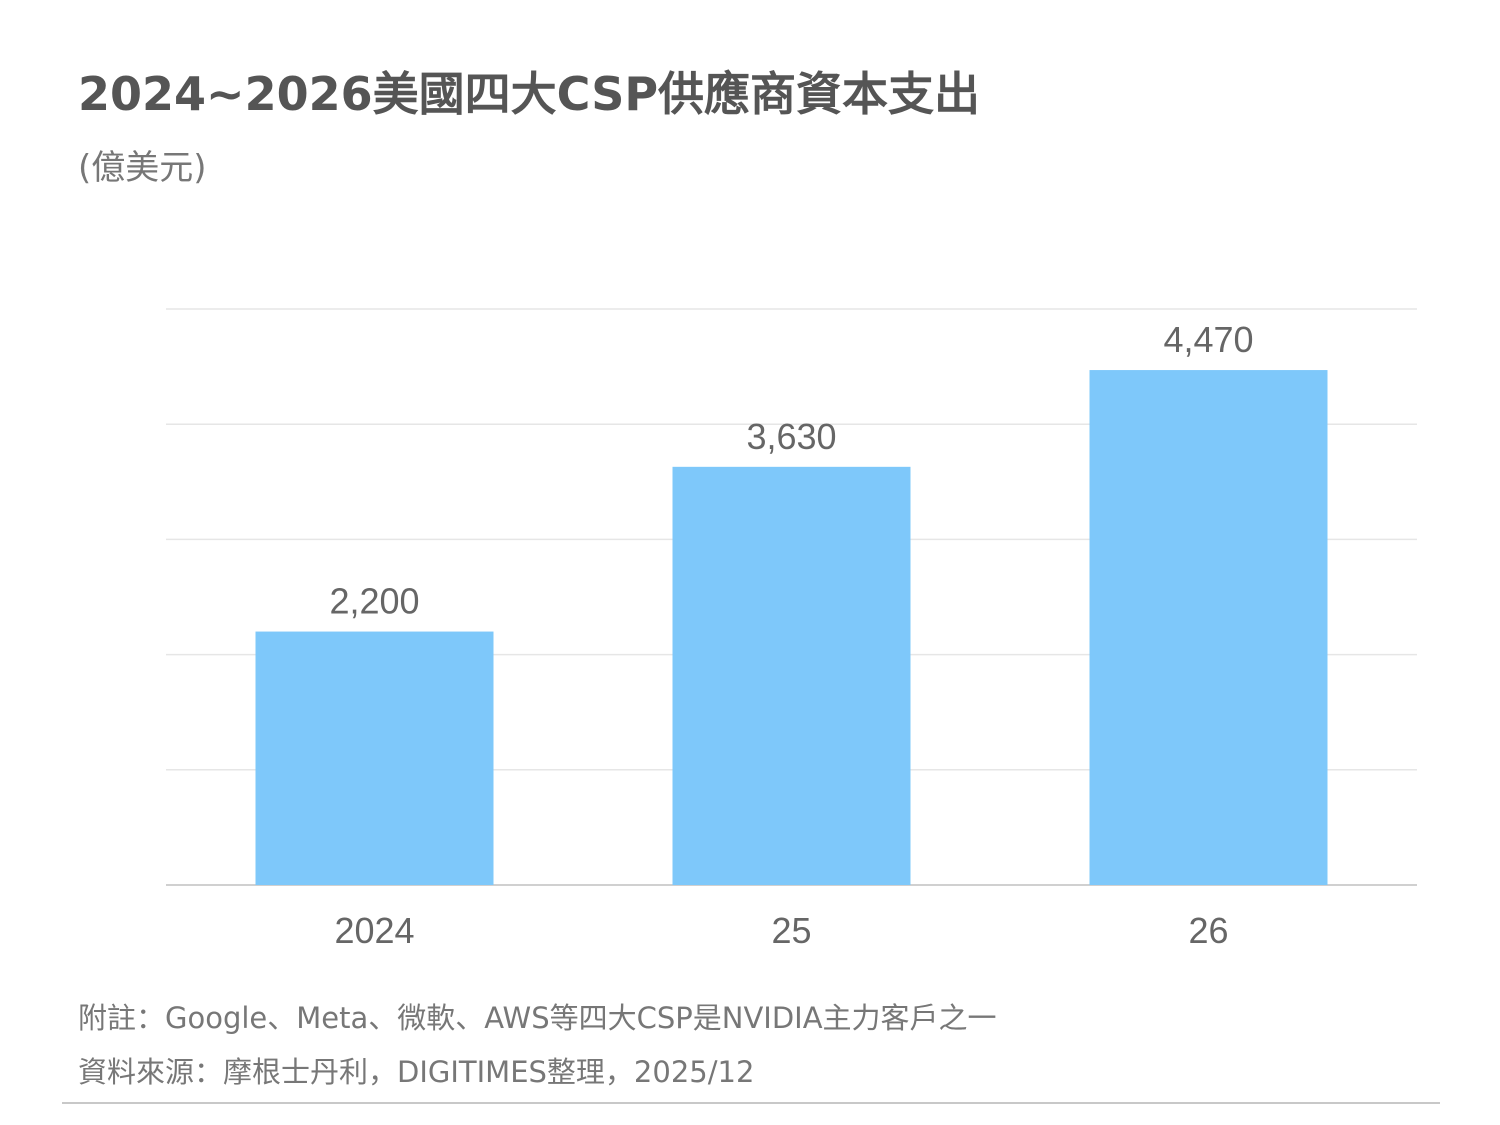 The image size is (1500, 1125). Describe the element at coordinates (751, 1103) in the screenshot. I see `bottom-divider` at that location.